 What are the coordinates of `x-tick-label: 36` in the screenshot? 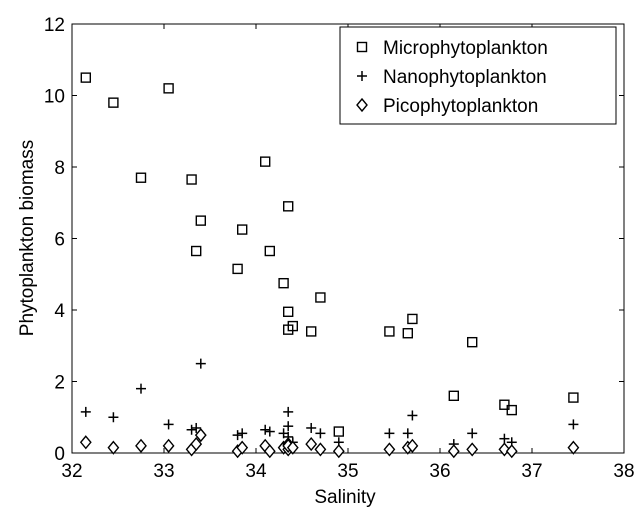 It's located at (439, 471).